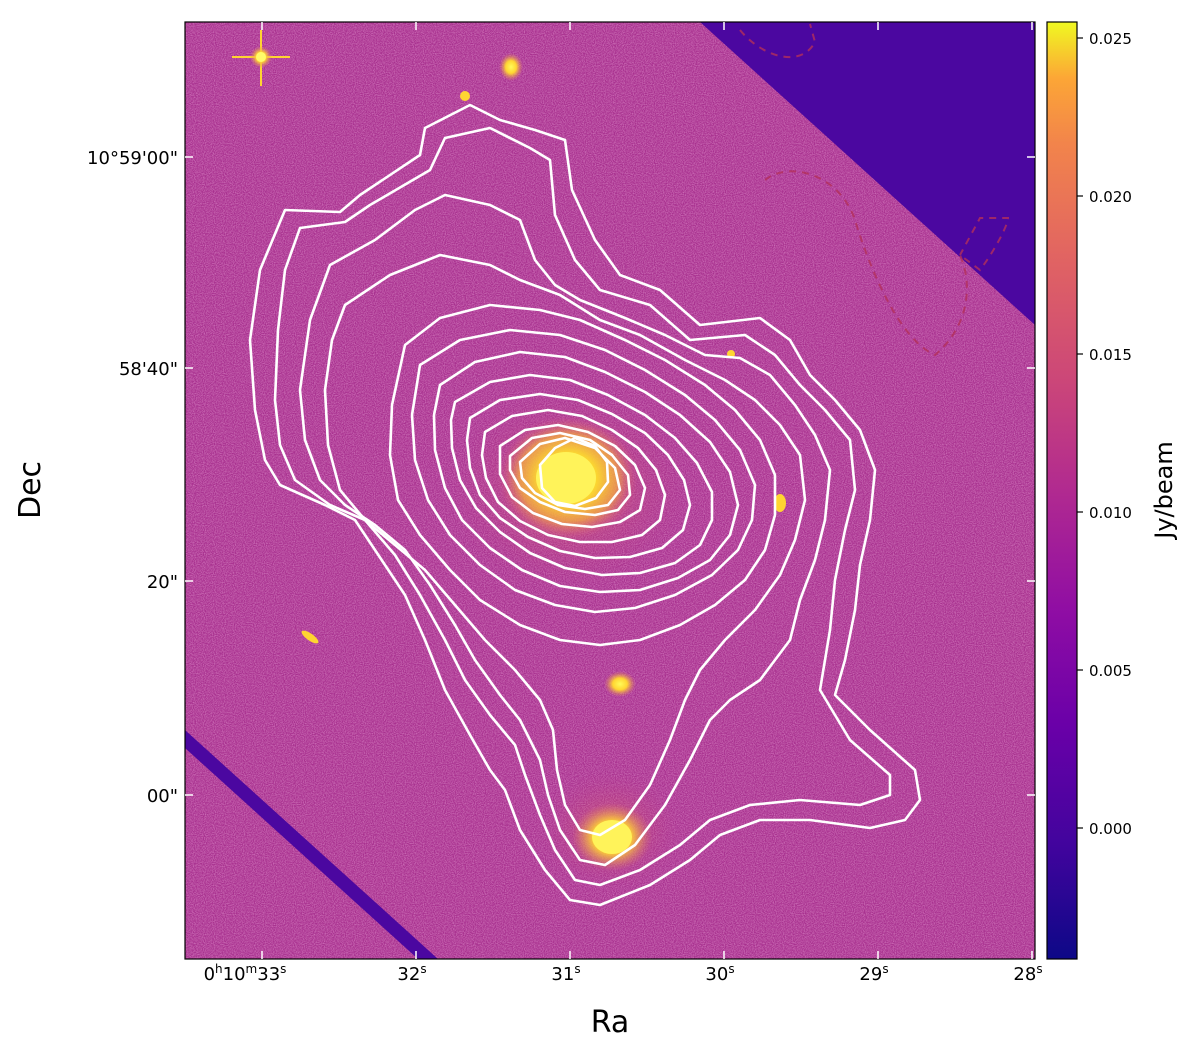 Image resolution: width=1200 pixels, height=1050 pixels. I want to click on dec-tick-labels: 10°59'00" 58'40" 20" 00", so click(132, 477).